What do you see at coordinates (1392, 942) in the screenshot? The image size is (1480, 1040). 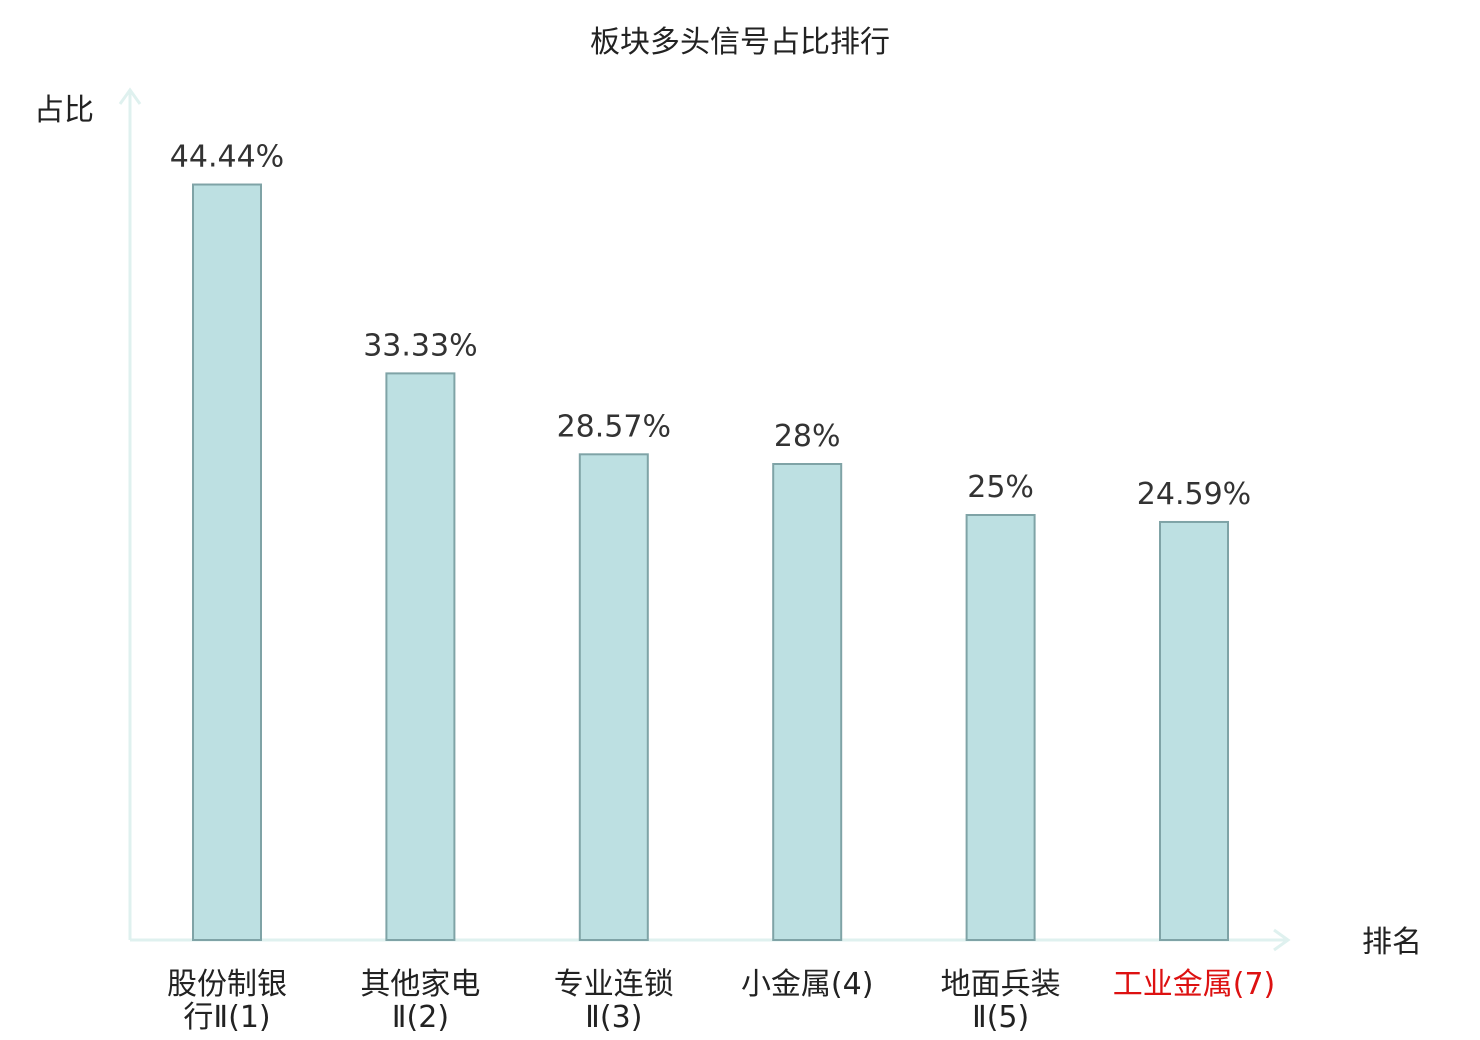 I see `x-axis-label: 排名` at bounding box center [1392, 942].